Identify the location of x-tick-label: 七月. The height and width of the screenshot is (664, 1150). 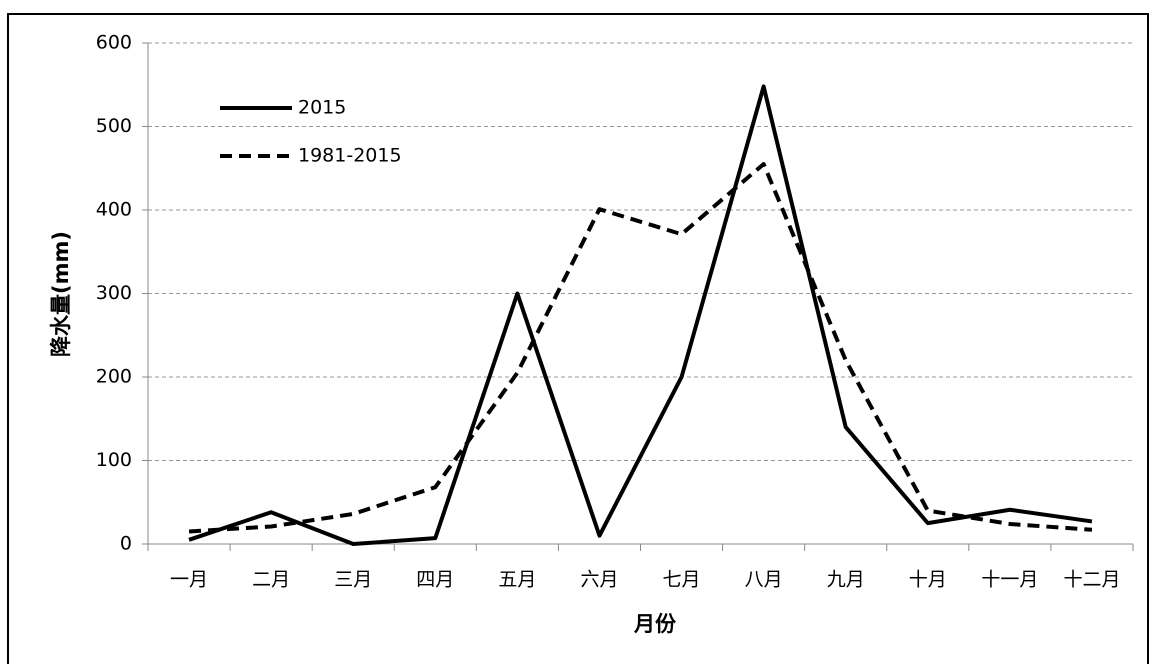
(682, 580).